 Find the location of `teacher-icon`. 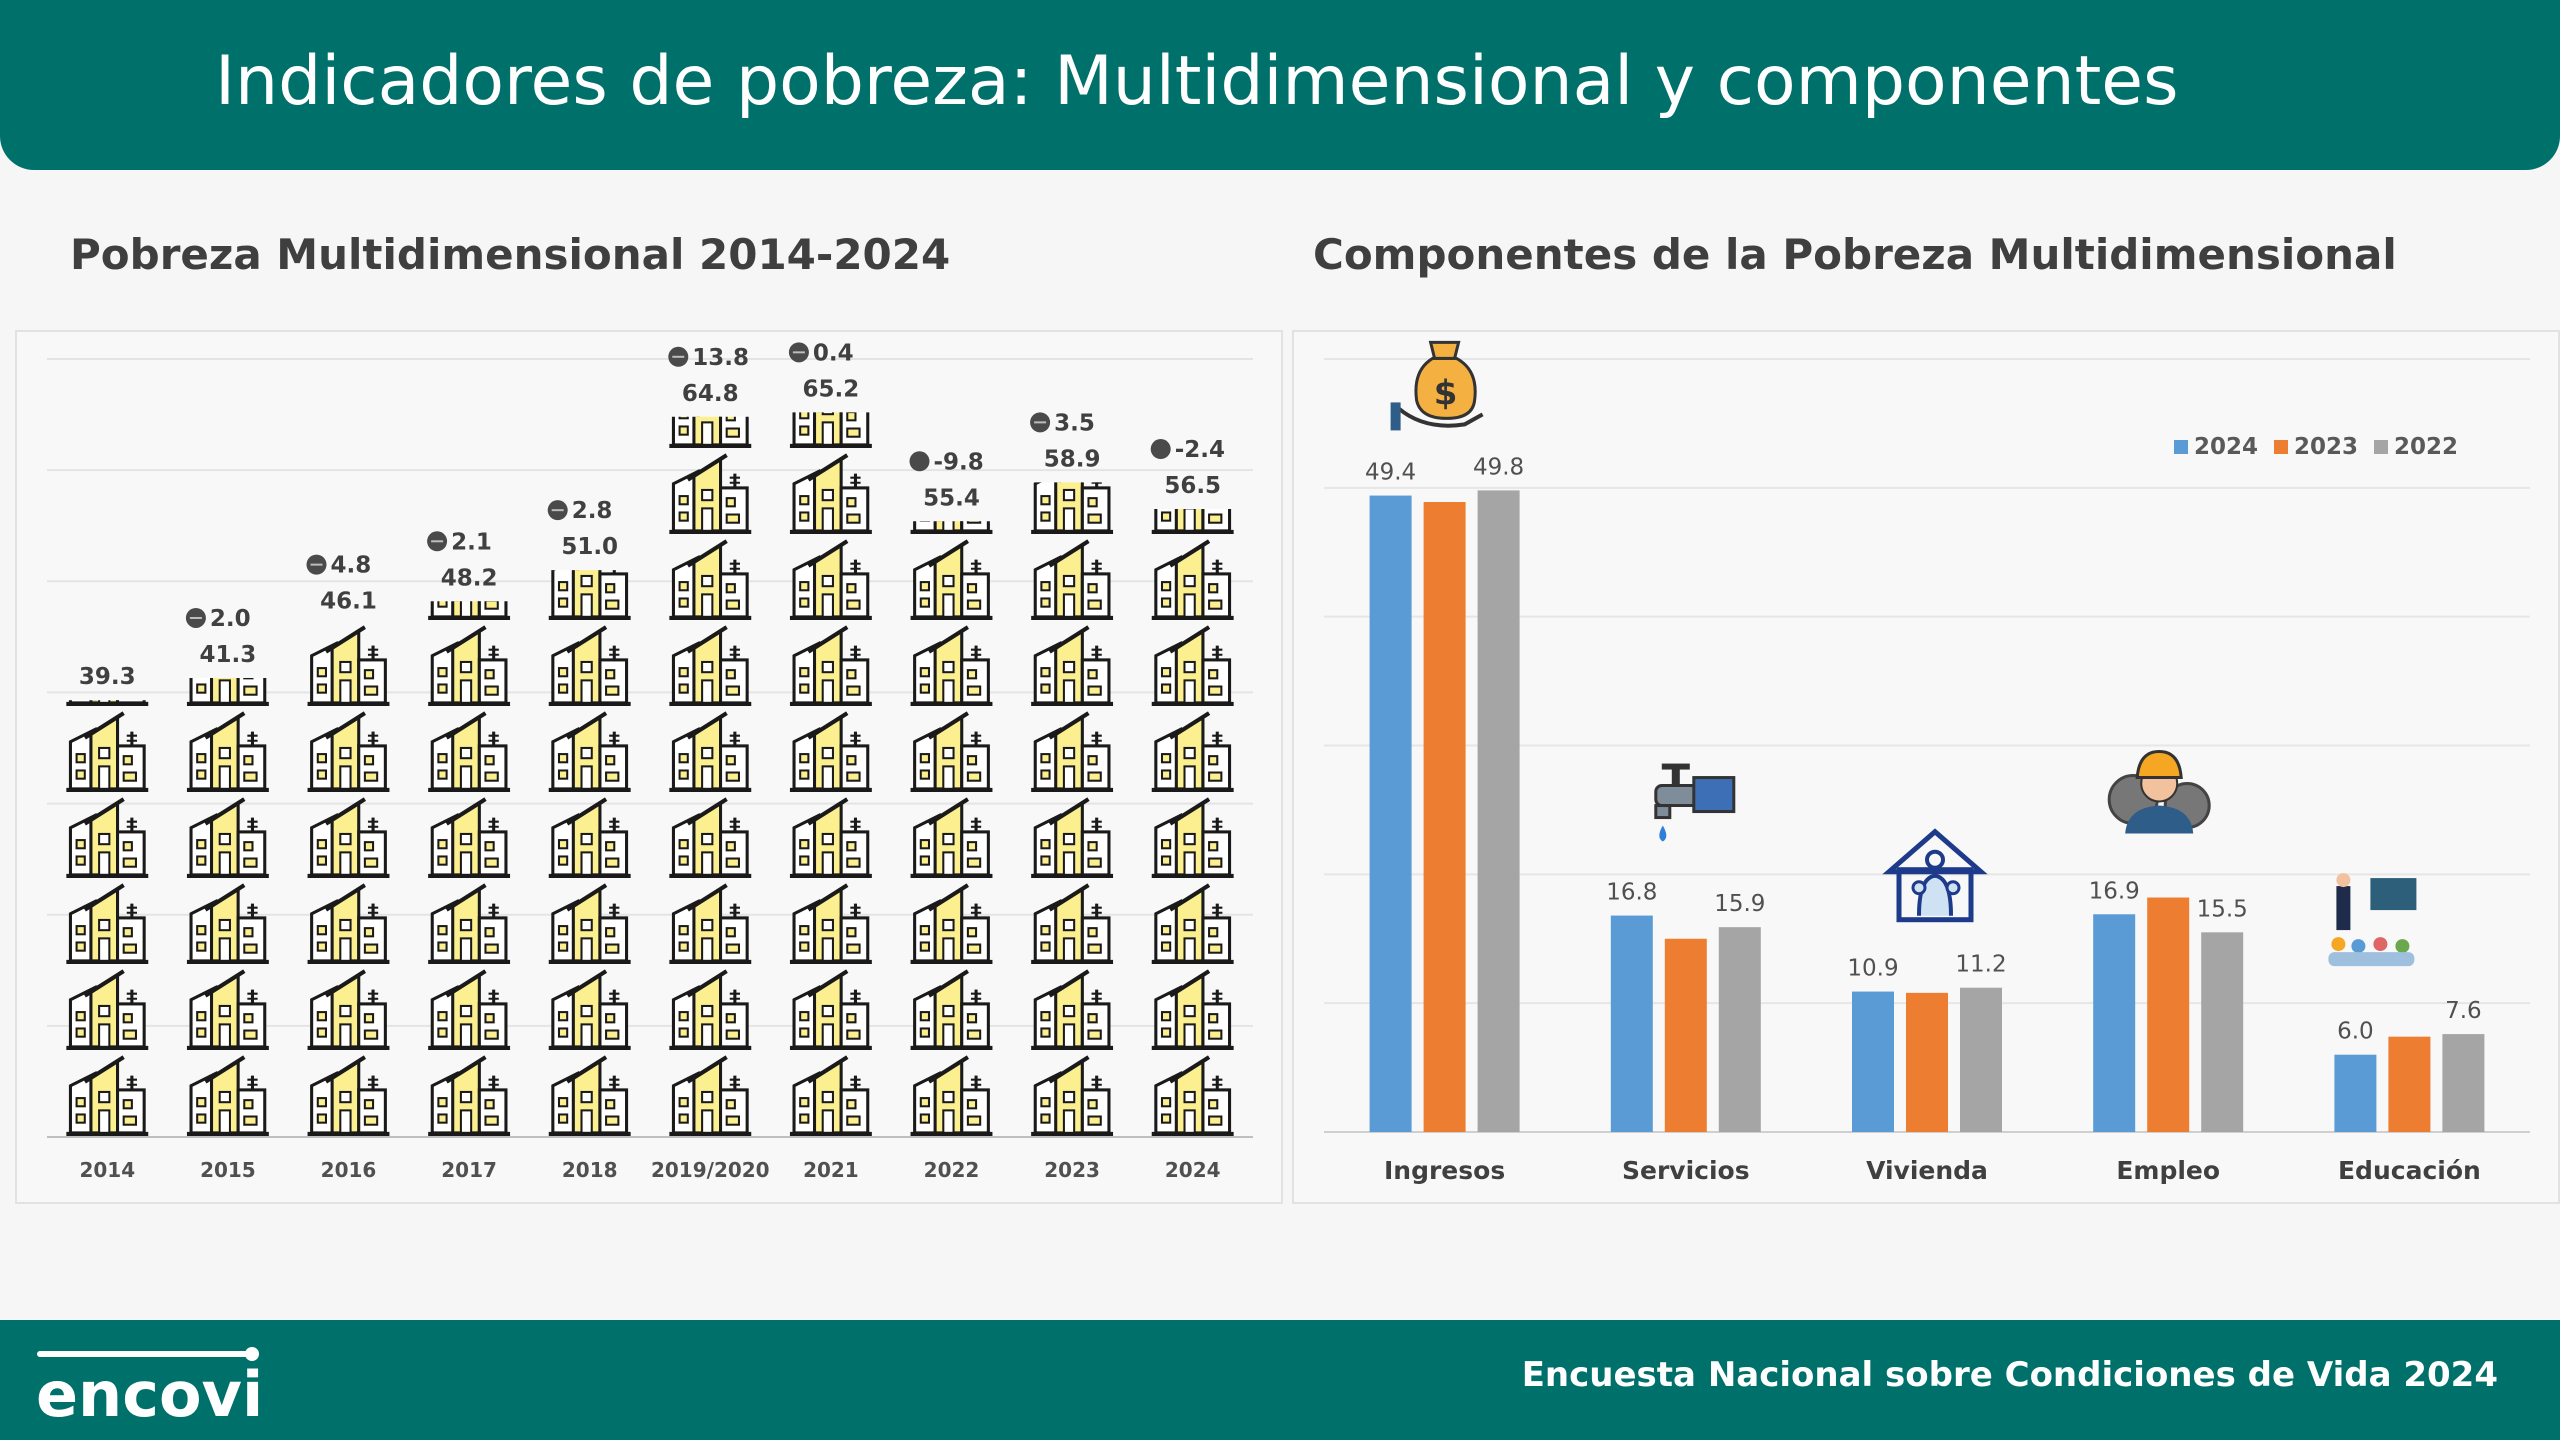

teacher-icon is located at coordinates (2372, 920).